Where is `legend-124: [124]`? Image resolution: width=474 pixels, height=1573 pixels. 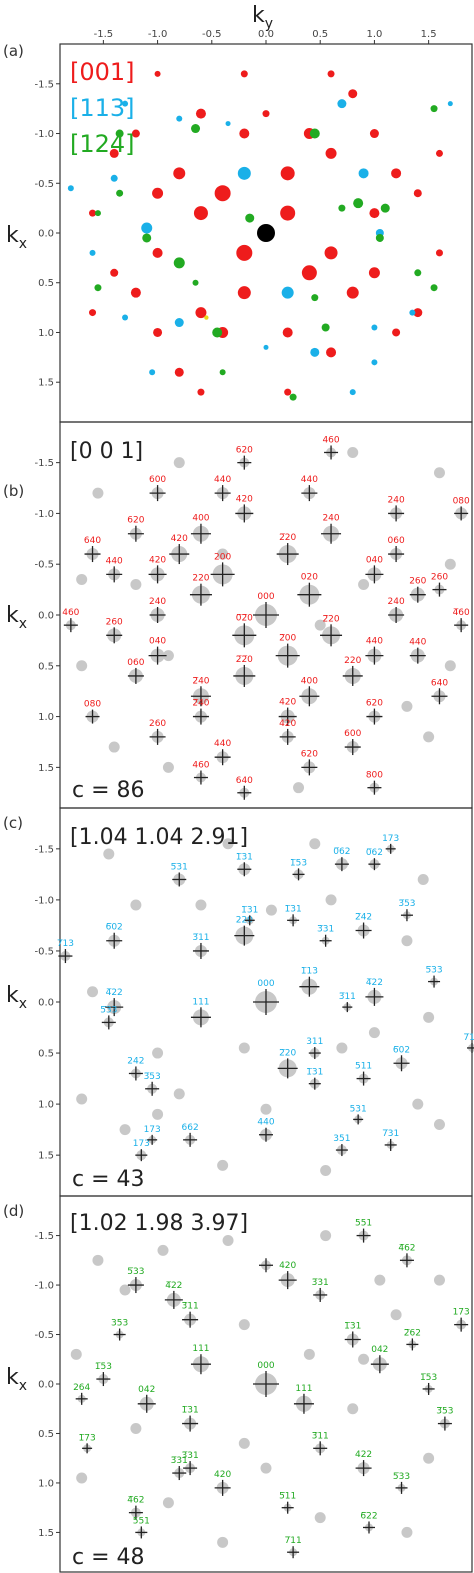
legend-124: [124] is located at coordinates (102, 144).